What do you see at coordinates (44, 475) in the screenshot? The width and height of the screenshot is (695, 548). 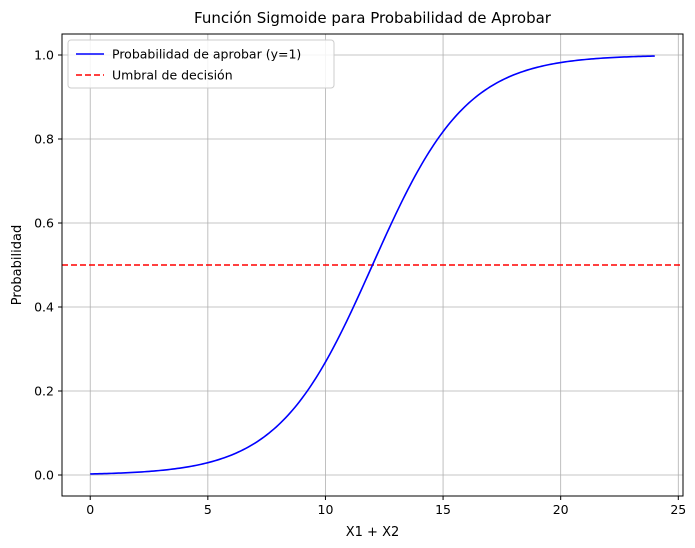 I see `y-tick-label: 0.0` at bounding box center [44, 475].